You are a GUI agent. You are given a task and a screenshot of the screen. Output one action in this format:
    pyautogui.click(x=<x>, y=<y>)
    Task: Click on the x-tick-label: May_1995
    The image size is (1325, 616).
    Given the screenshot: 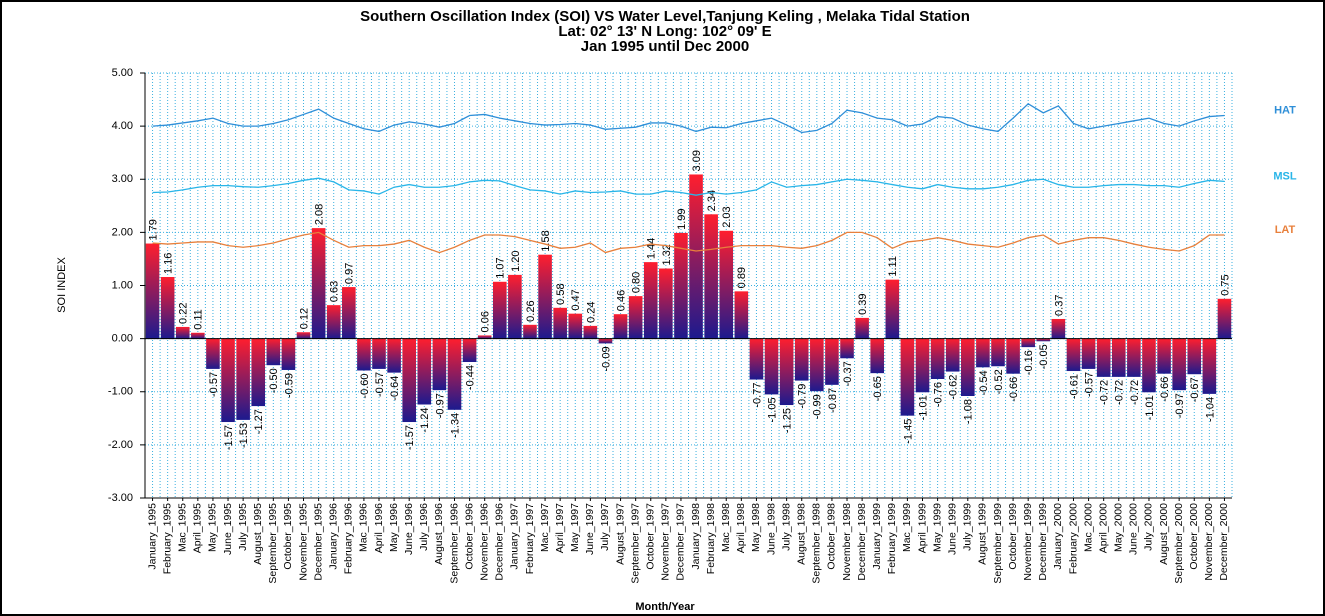 What is the action you would take?
    pyautogui.click(x=213, y=527)
    